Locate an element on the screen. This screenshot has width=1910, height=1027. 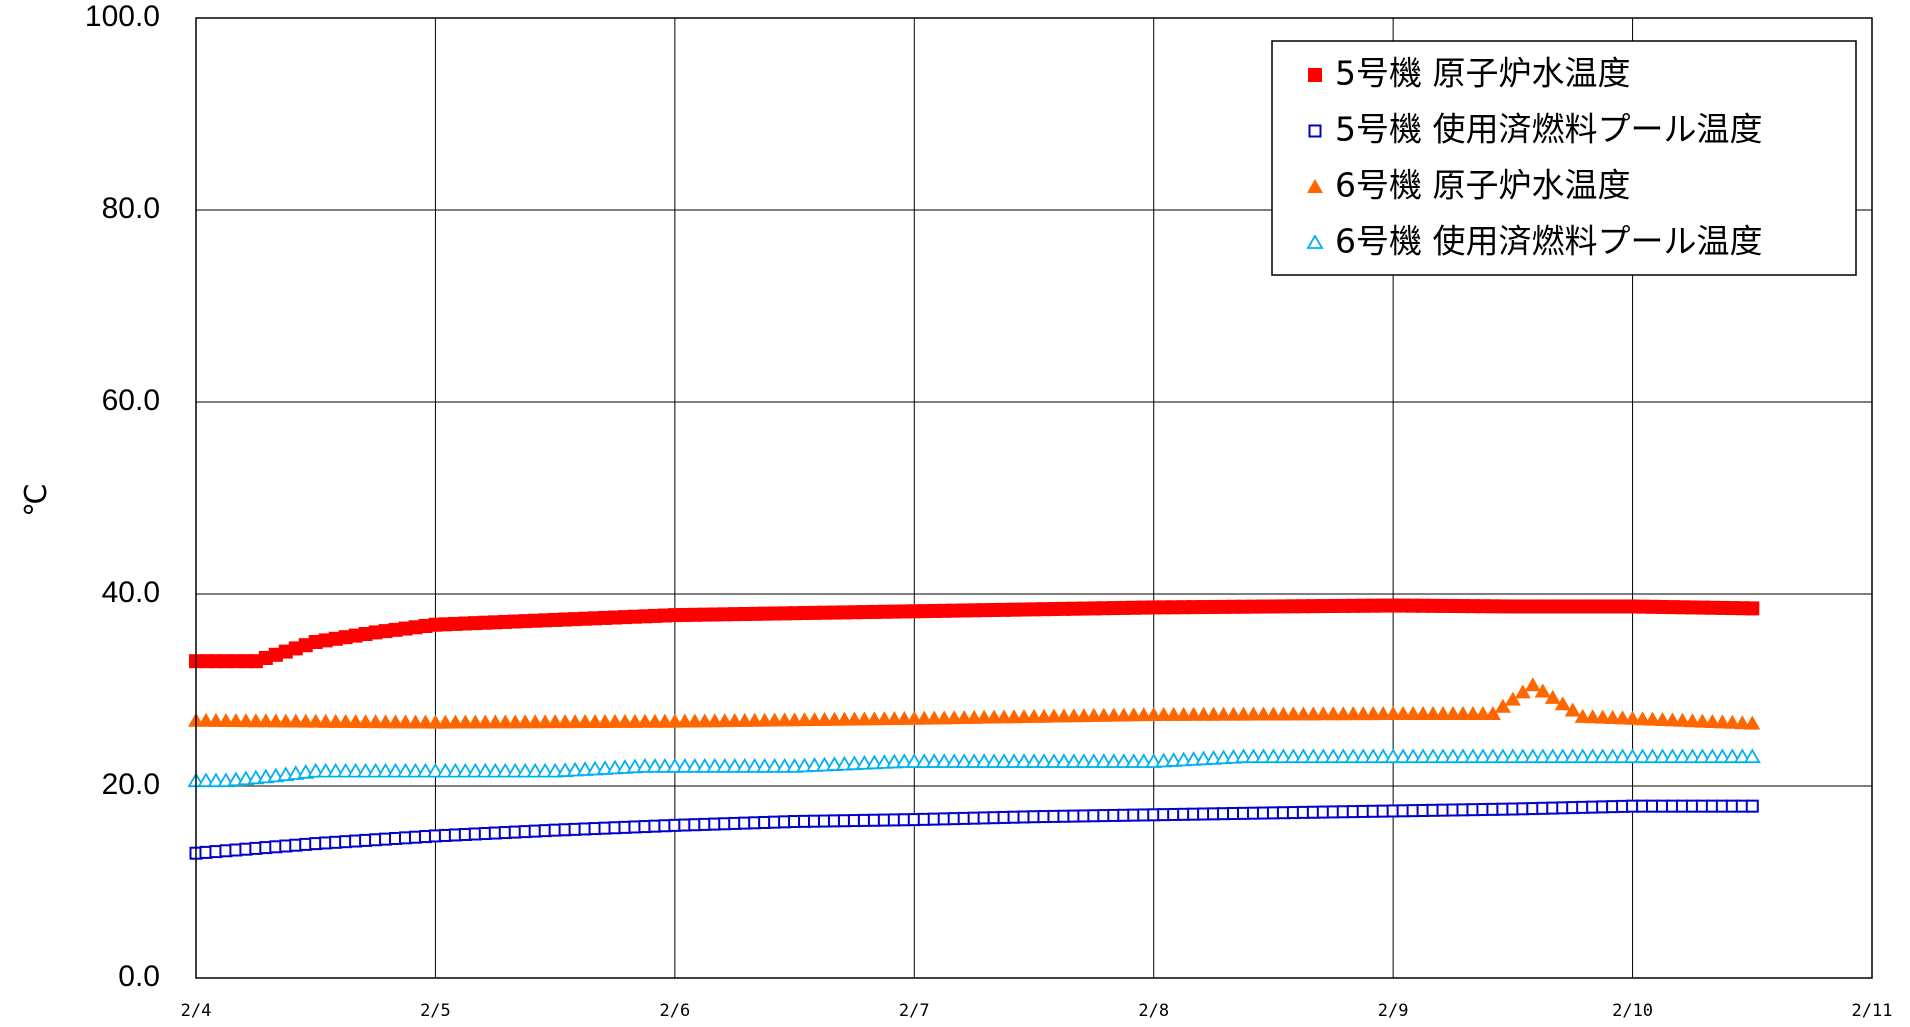
legend-label: 5号機 使用済燃料プール温度 is located at coordinates (1549, 129).